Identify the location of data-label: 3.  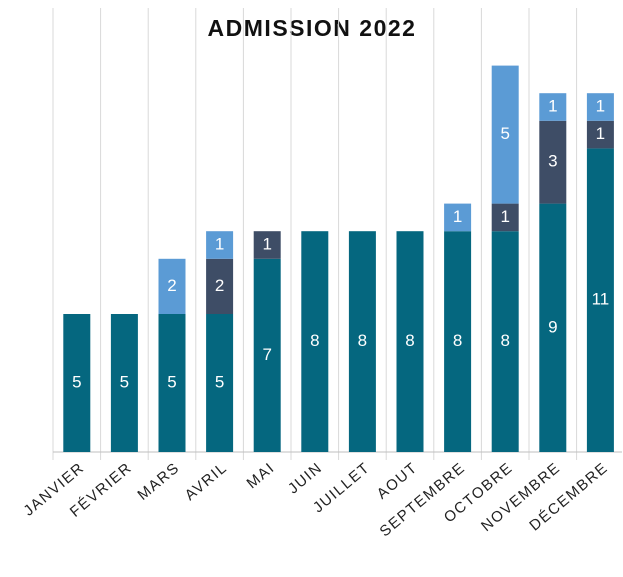
(552, 161).